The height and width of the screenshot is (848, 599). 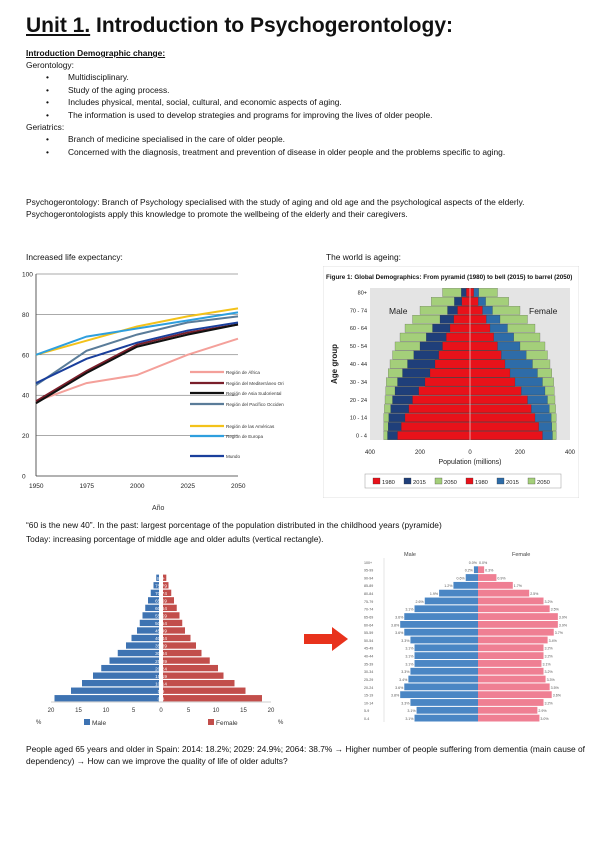 I want to click on population-tick: 0, so click(x=470, y=453).